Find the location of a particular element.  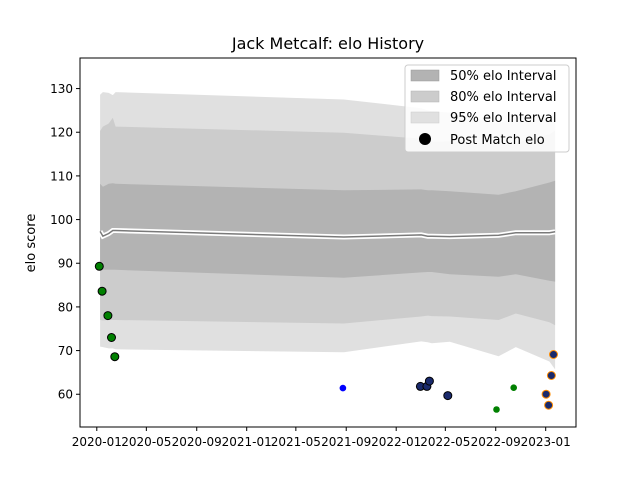

x-tick-label-2: 2020-05 is located at coordinates (146, 442).